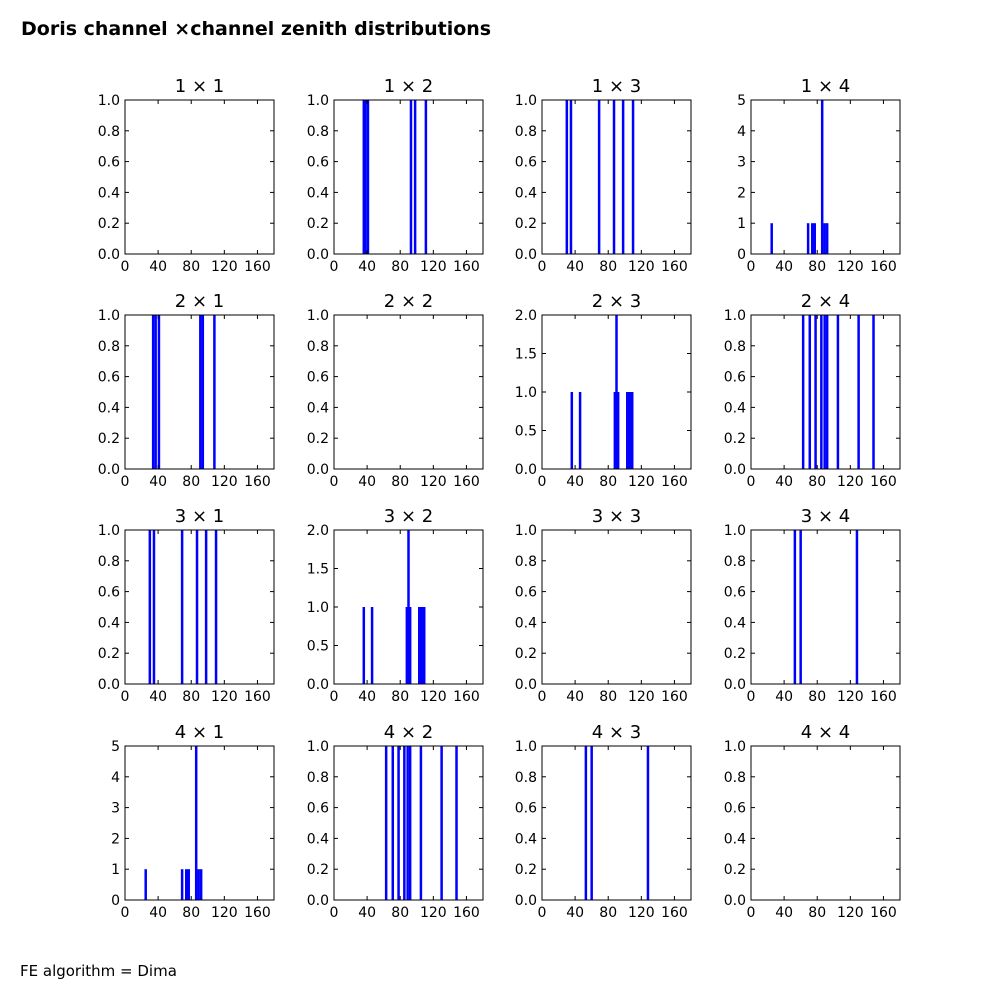 Image resolution: width=1000 pixels, height=1000 pixels. I want to click on subplot-3-1: 3 × 1 0 40 80 120 160 0.0 0.2 0.4 0.6 0.8 1.0, so click(186, 605).